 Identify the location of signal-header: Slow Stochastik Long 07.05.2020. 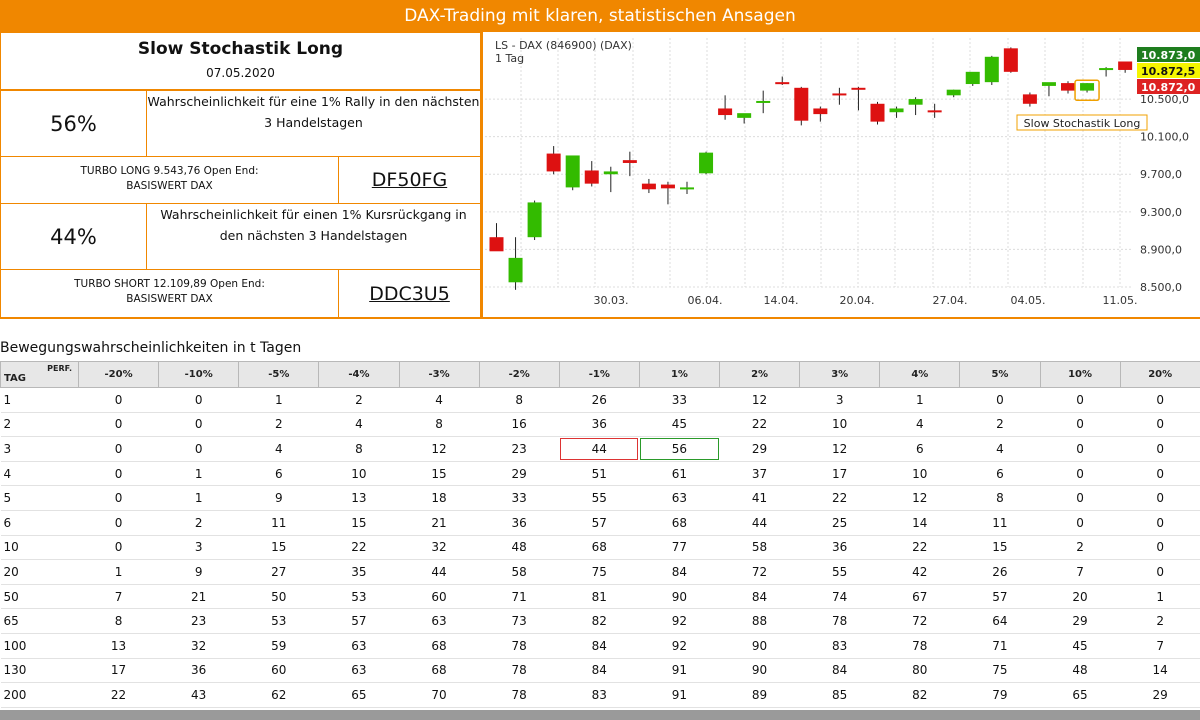
(240, 61).